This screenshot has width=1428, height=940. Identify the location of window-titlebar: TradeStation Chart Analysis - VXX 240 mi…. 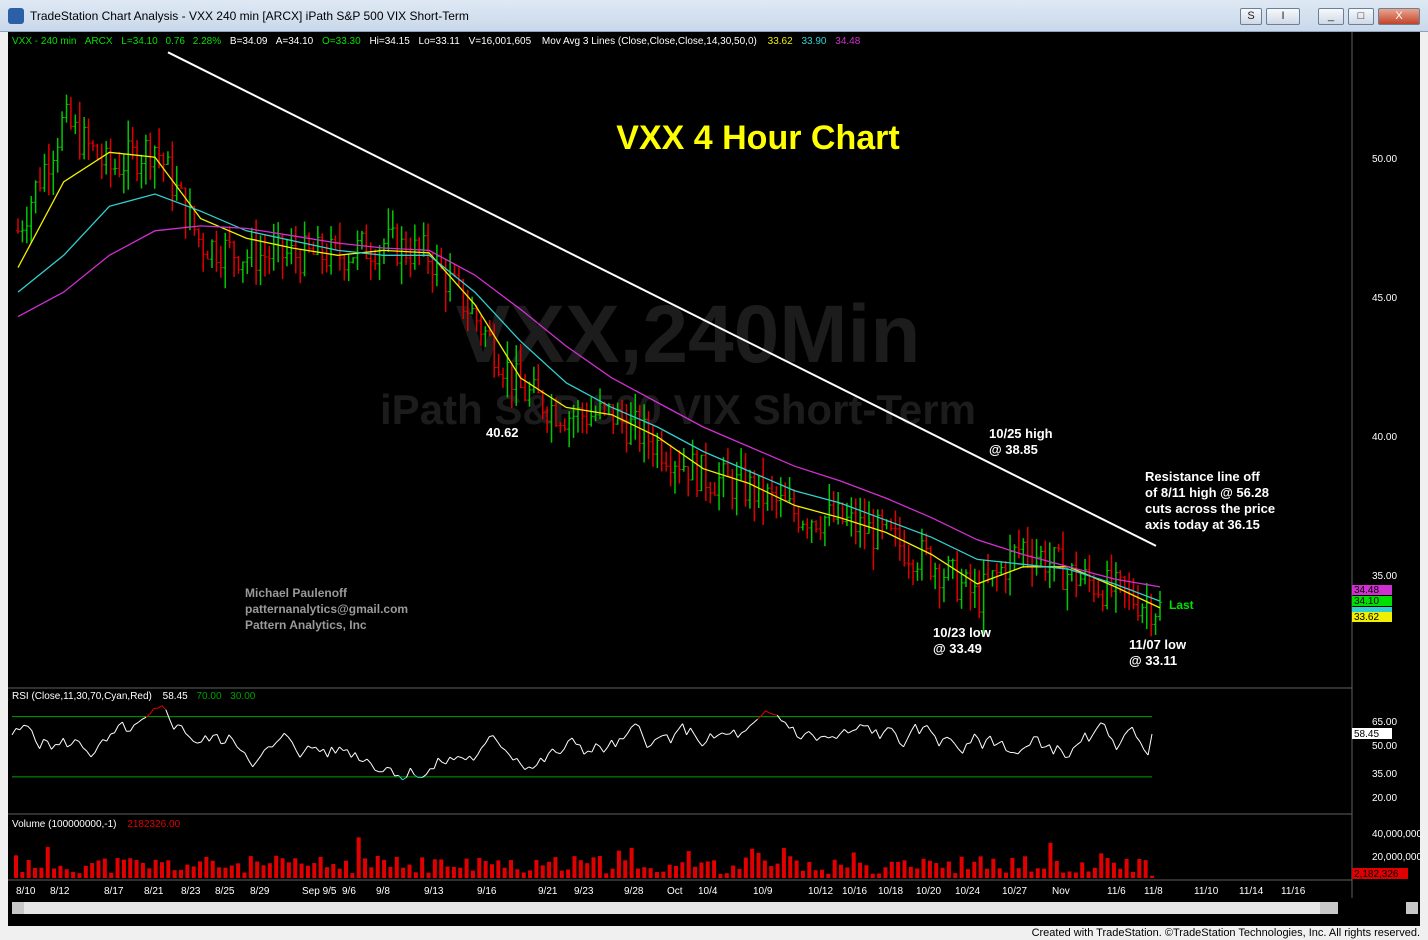
(714, 16).